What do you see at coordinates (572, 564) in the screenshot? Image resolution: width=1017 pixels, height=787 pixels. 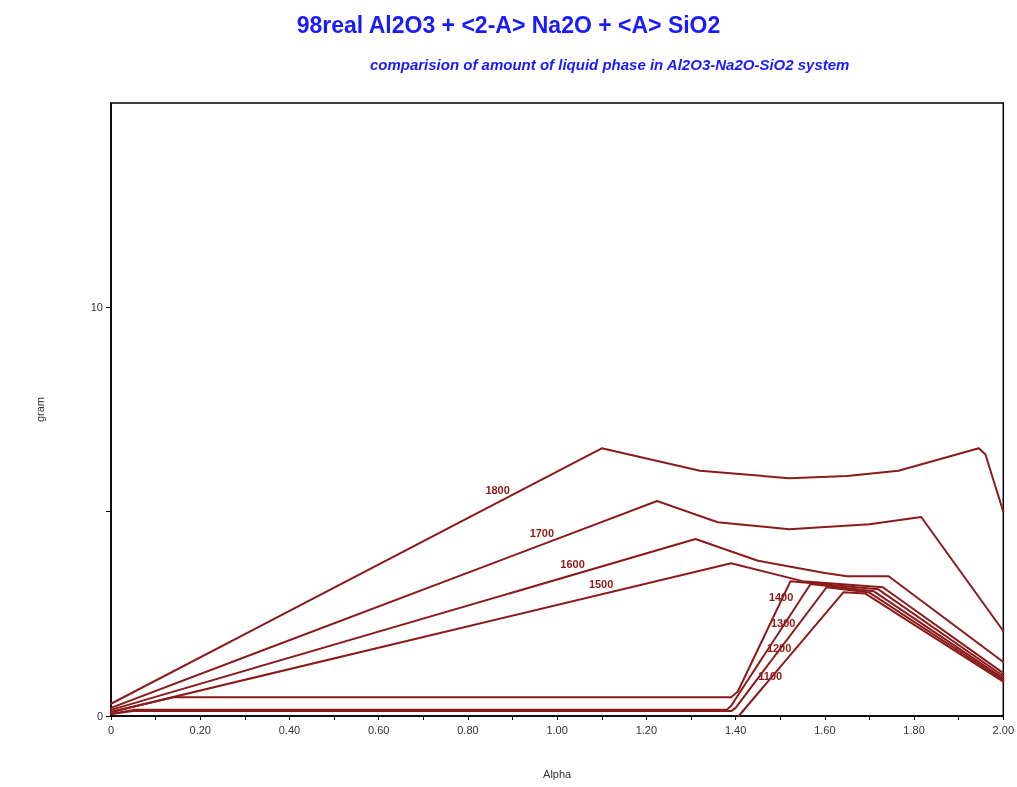 I see `series-label: 1600` at bounding box center [572, 564].